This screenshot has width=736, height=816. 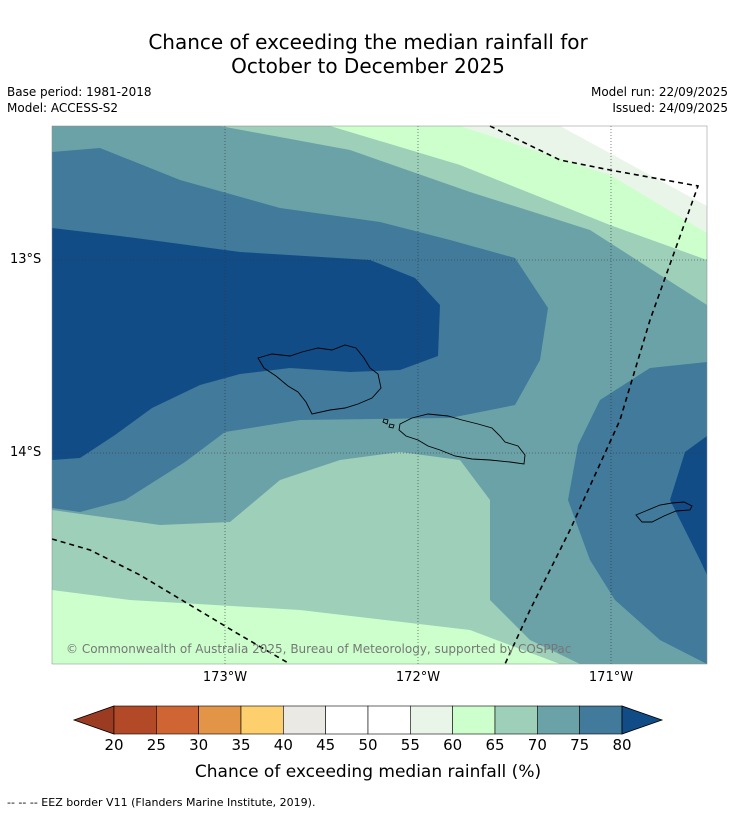 I want to click on meta-right: Model run: 22/09/2025 Issued: 24/09/2025, so click(x=659, y=100).